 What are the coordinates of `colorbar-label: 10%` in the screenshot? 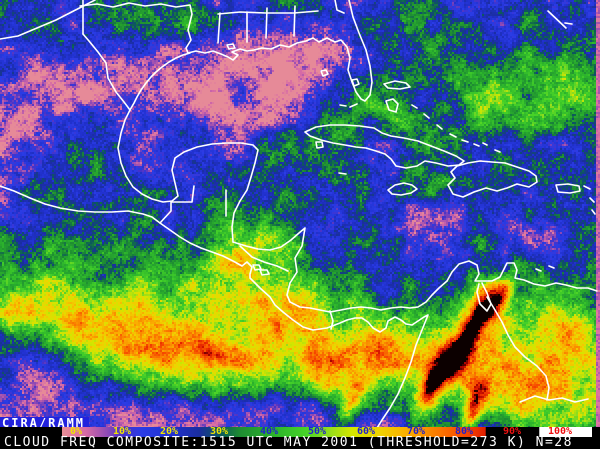 It's located at (122, 431).